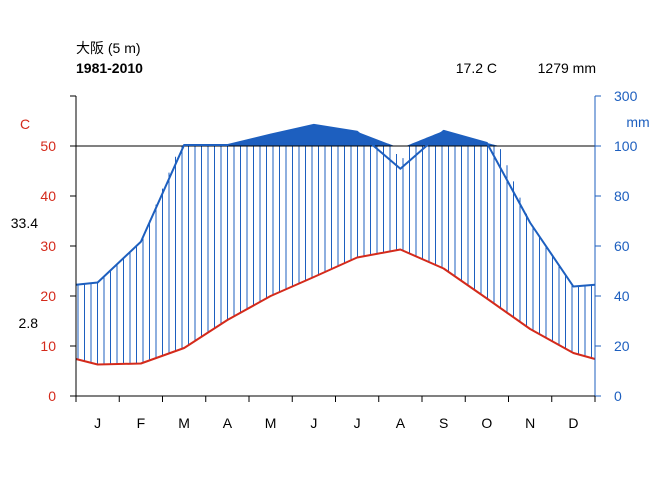 The width and height of the screenshot is (672, 480). What do you see at coordinates (567, 68) in the screenshot?
I see `annual-precip: 1279 mm` at bounding box center [567, 68].